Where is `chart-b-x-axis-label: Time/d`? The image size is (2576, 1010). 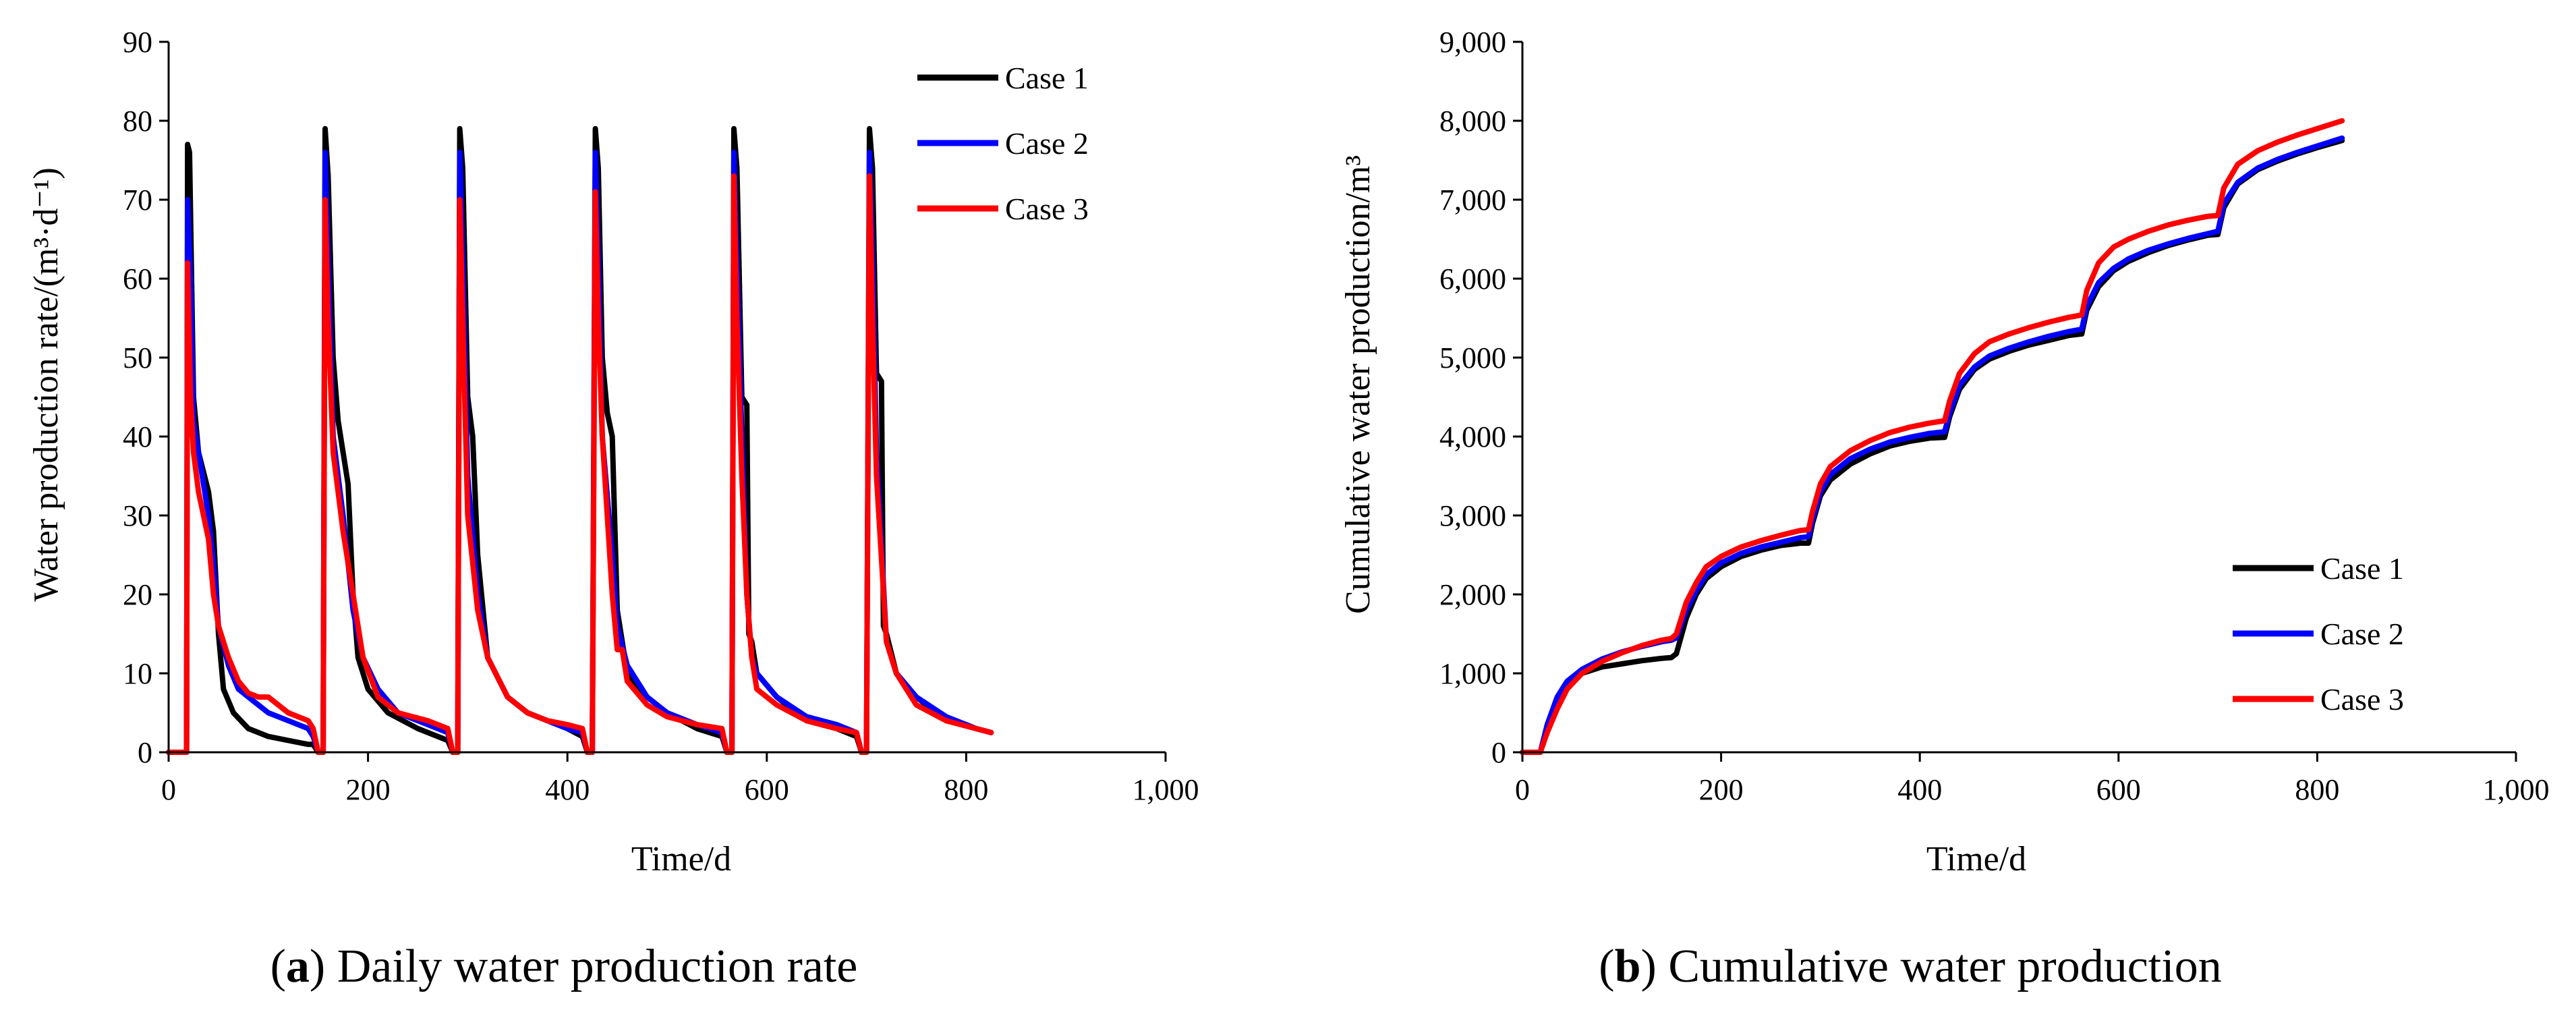 chart-b-x-axis-label: Time/d is located at coordinates (1976, 859).